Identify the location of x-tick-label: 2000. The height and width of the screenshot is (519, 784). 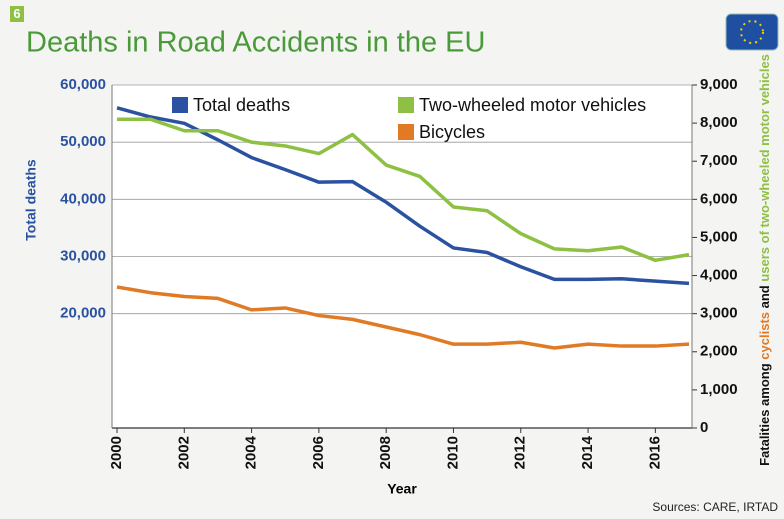
(116, 452).